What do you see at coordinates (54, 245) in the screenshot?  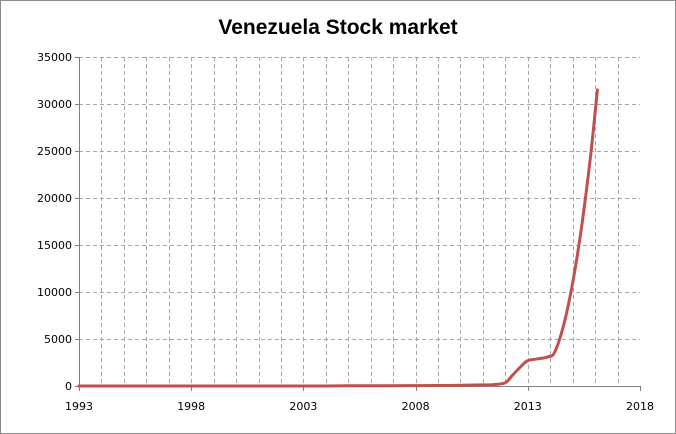 I see `y-tick-label: 15000` at bounding box center [54, 245].